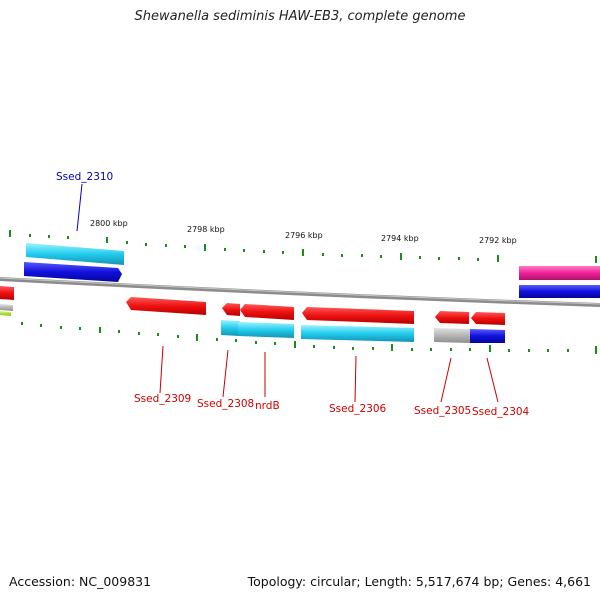 This screenshot has height=600, width=600. What do you see at coordinates (230, 328) in the screenshot?
I see `gene-ssed-2308-cyan-feature` at bounding box center [230, 328].